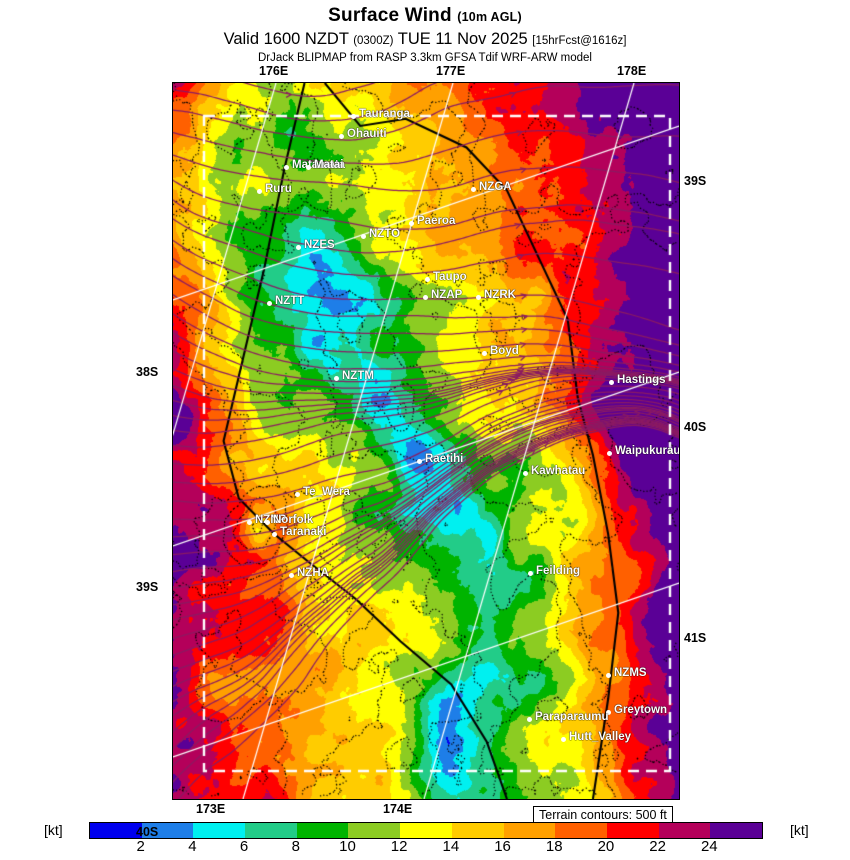 The height and width of the screenshot is (860, 850). What do you see at coordinates (502, 846) in the screenshot?
I see `colorbar-tick: 16` at bounding box center [502, 846].